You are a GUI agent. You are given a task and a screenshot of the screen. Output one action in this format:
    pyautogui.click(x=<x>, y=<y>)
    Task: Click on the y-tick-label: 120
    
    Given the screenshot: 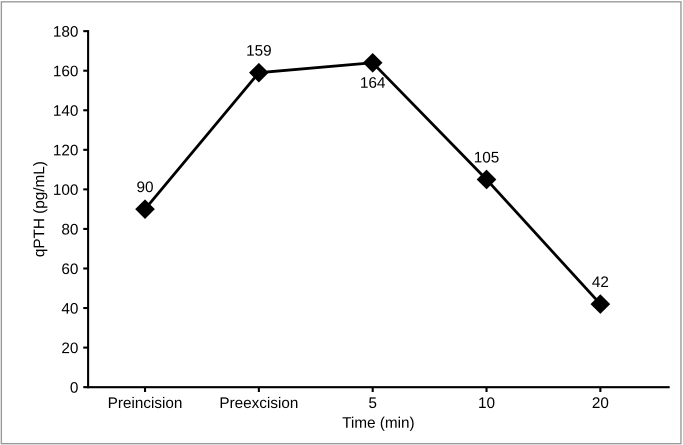 What is the action you would take?
    pyautogui.click(x=66, y=150)
    